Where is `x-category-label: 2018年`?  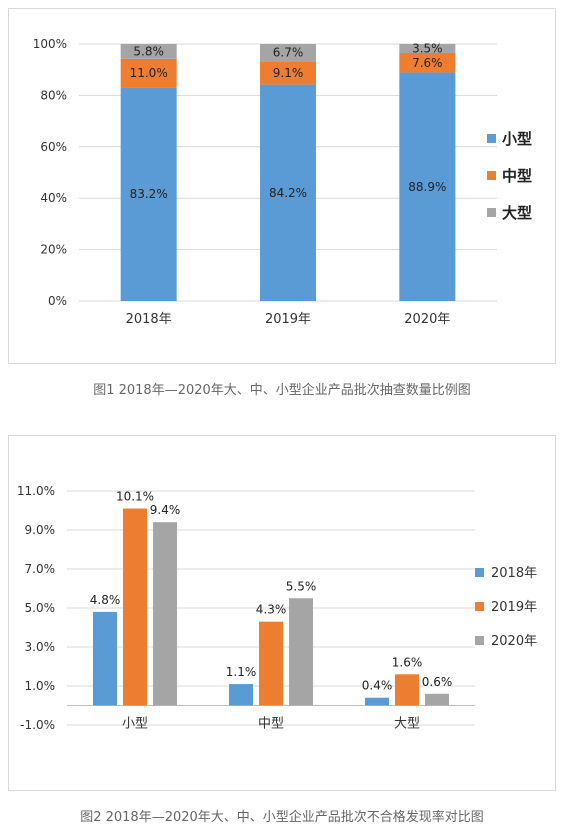 x-category-label: 2018年 is located at coordinates (149, 319).